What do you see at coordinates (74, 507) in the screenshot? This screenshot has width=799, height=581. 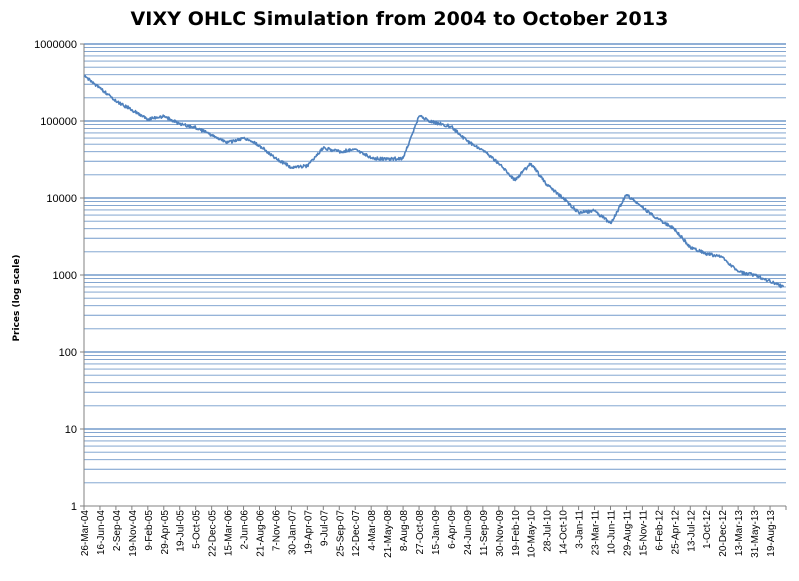 I see `y-tick-label: 1` at bounding box center [74, 507].